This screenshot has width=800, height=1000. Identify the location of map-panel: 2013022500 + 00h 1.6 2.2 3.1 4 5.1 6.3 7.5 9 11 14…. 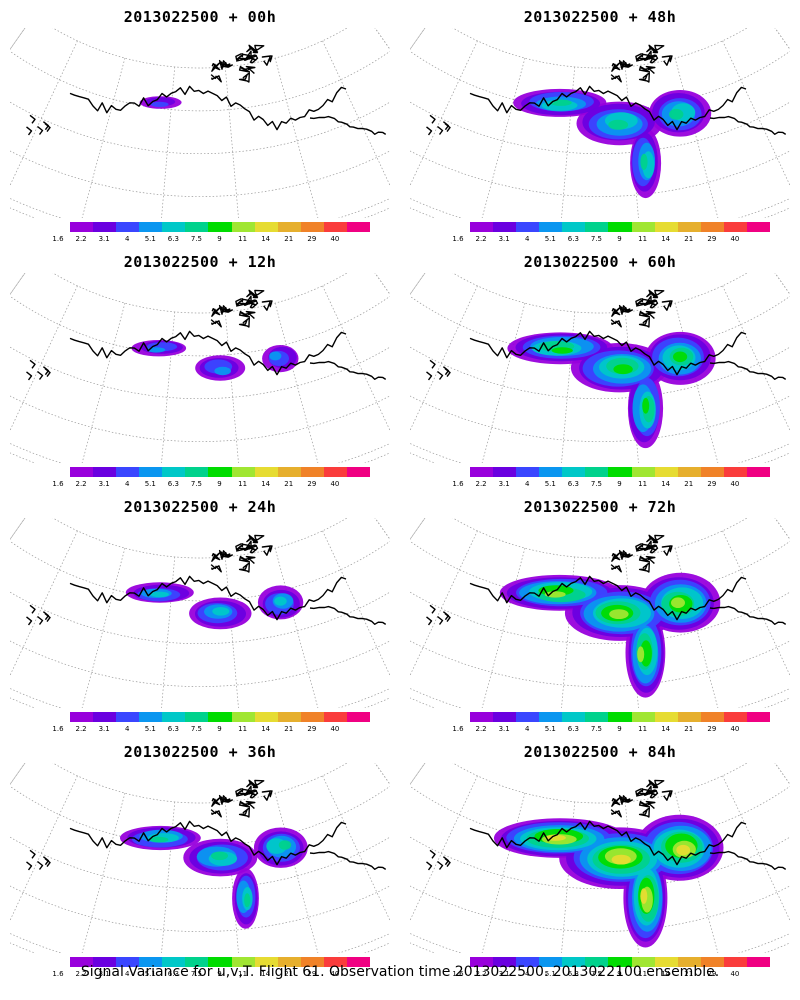
(200, 121).